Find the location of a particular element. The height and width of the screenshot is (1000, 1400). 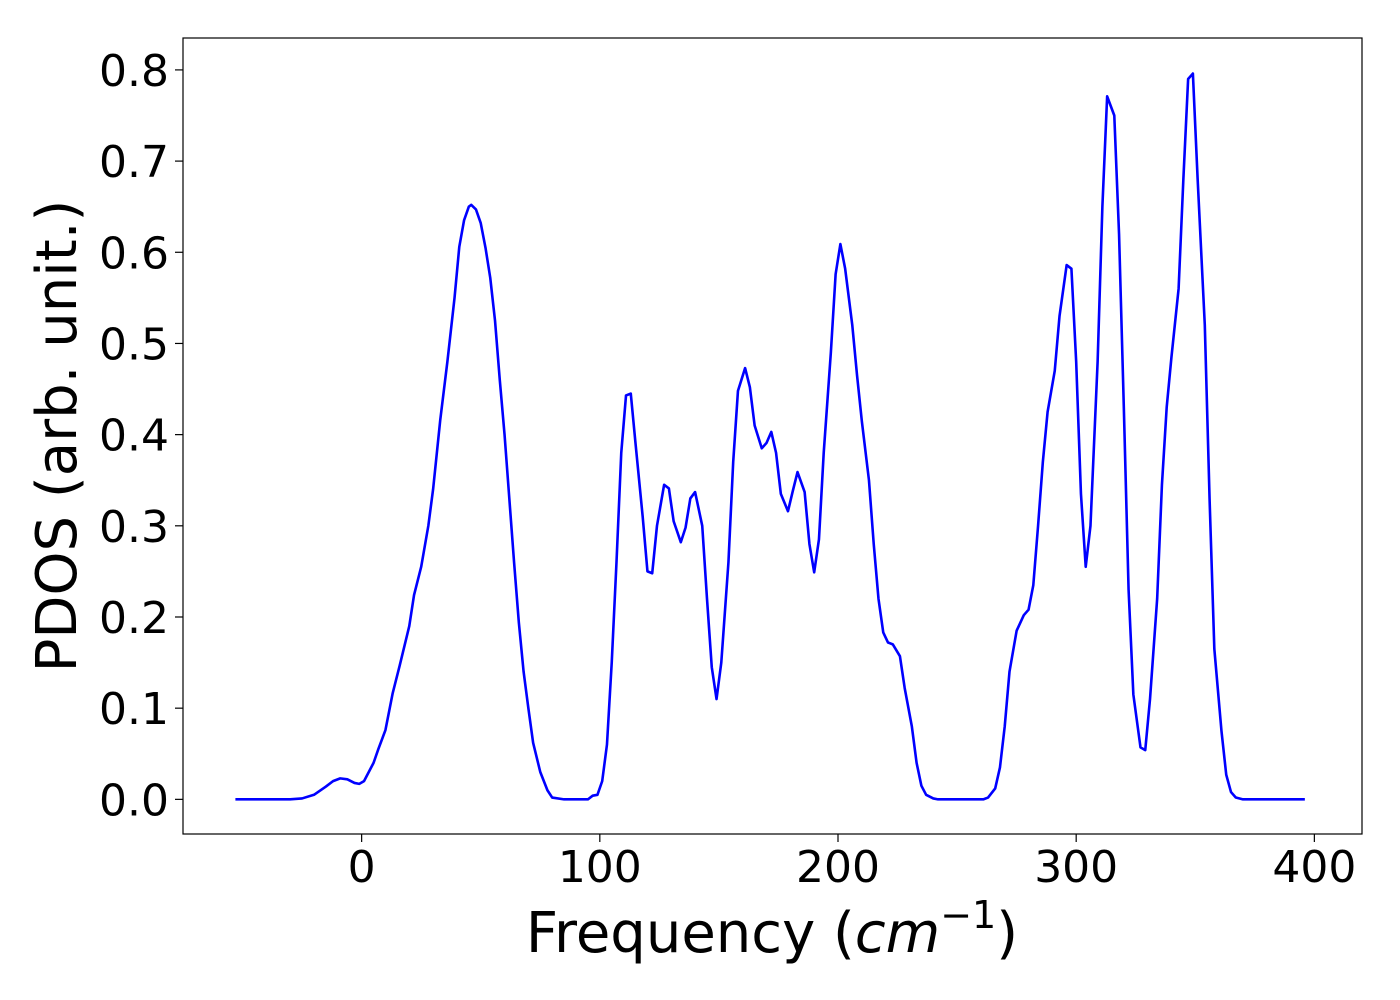

y-tick-label: 0.4 is located at coordinates (134, 436).